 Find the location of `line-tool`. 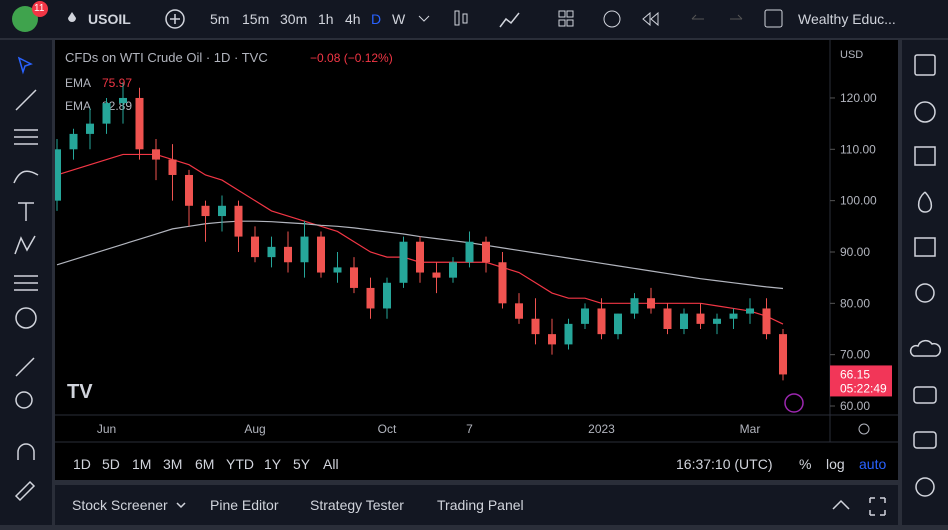

line-tool is located at coordinates (26, 100).